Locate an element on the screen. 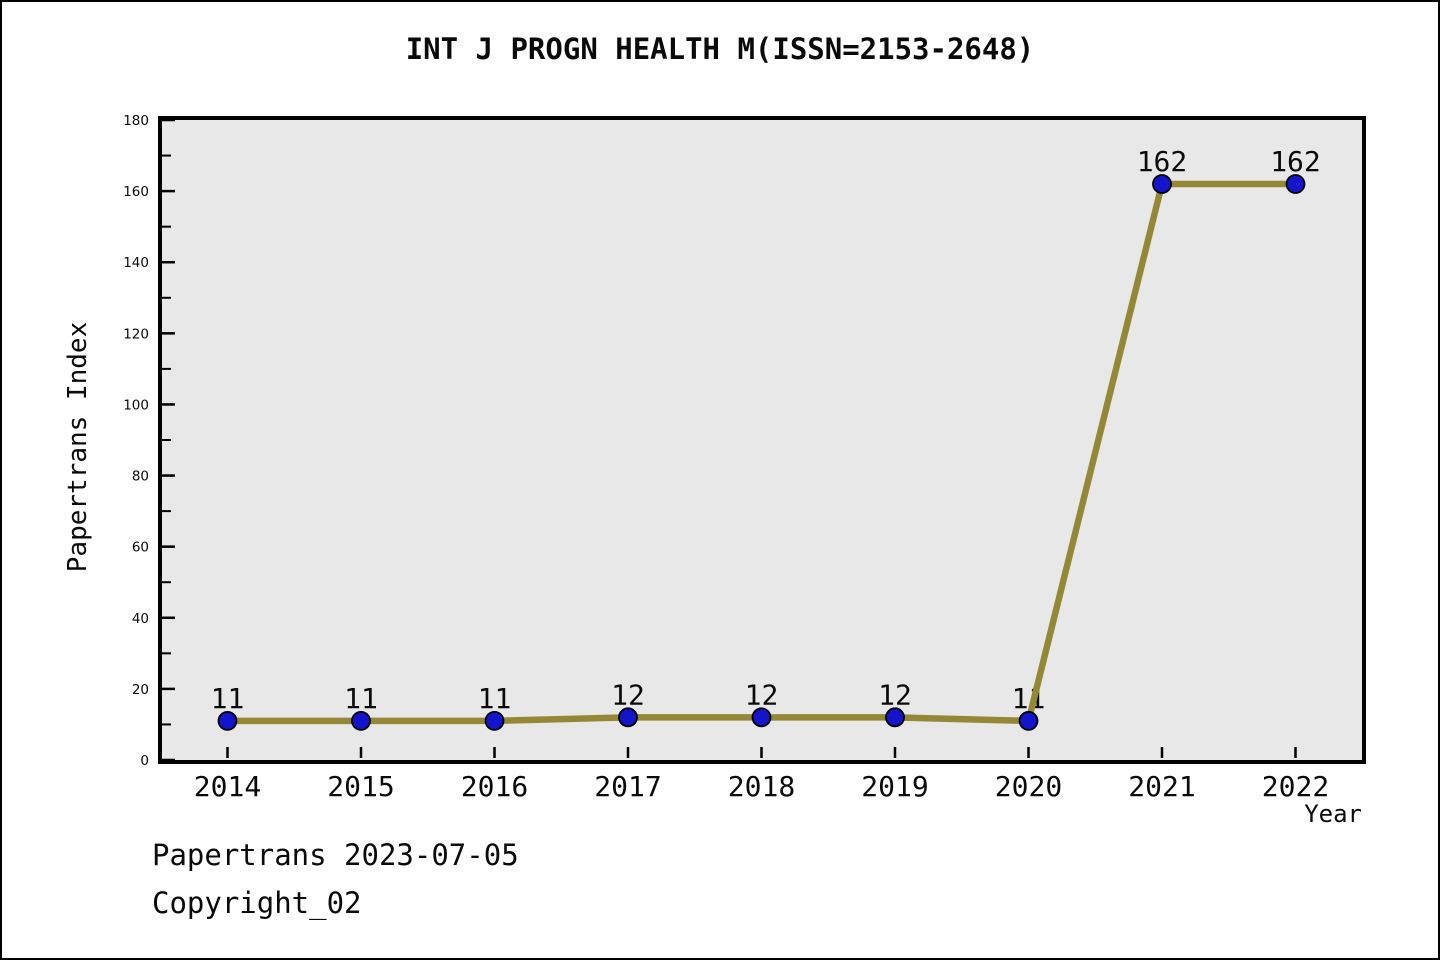 The height and width of the screenshot is (960, 1440). x-tick-label: 2017 is located at coordinates (627, 786).